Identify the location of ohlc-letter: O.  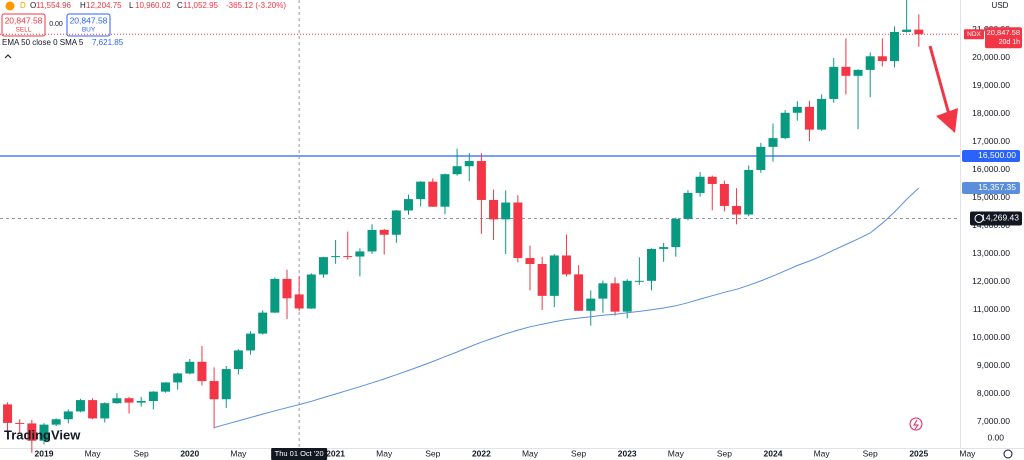
(33, 5).